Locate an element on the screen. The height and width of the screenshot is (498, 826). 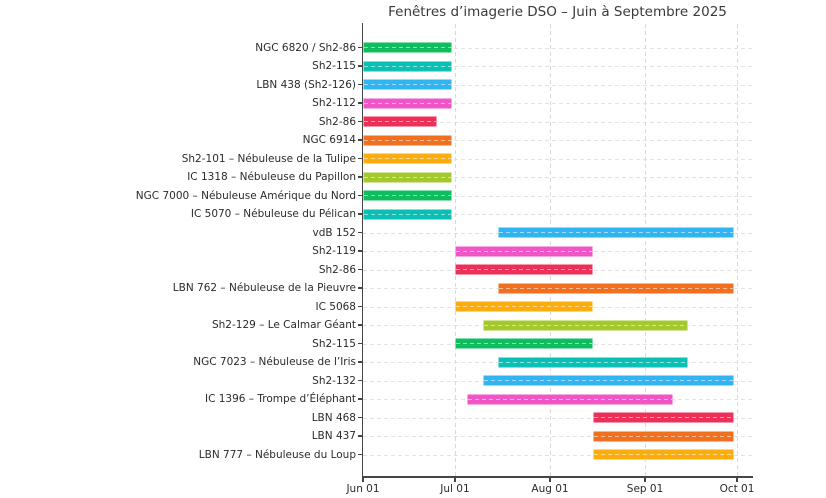
task-row-label: vdB 152 is located at coordinates (334, 232).